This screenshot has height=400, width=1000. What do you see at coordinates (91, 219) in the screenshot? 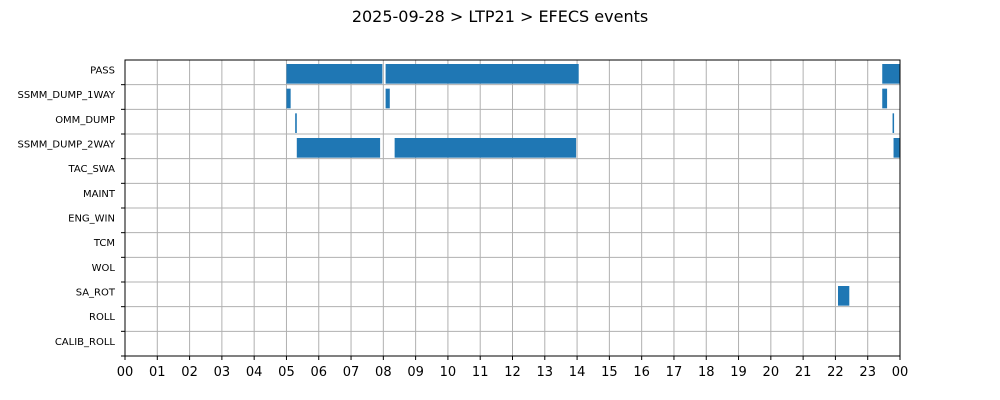
I see `category-label: ENG_WIN` at bounding box center [91, 219].